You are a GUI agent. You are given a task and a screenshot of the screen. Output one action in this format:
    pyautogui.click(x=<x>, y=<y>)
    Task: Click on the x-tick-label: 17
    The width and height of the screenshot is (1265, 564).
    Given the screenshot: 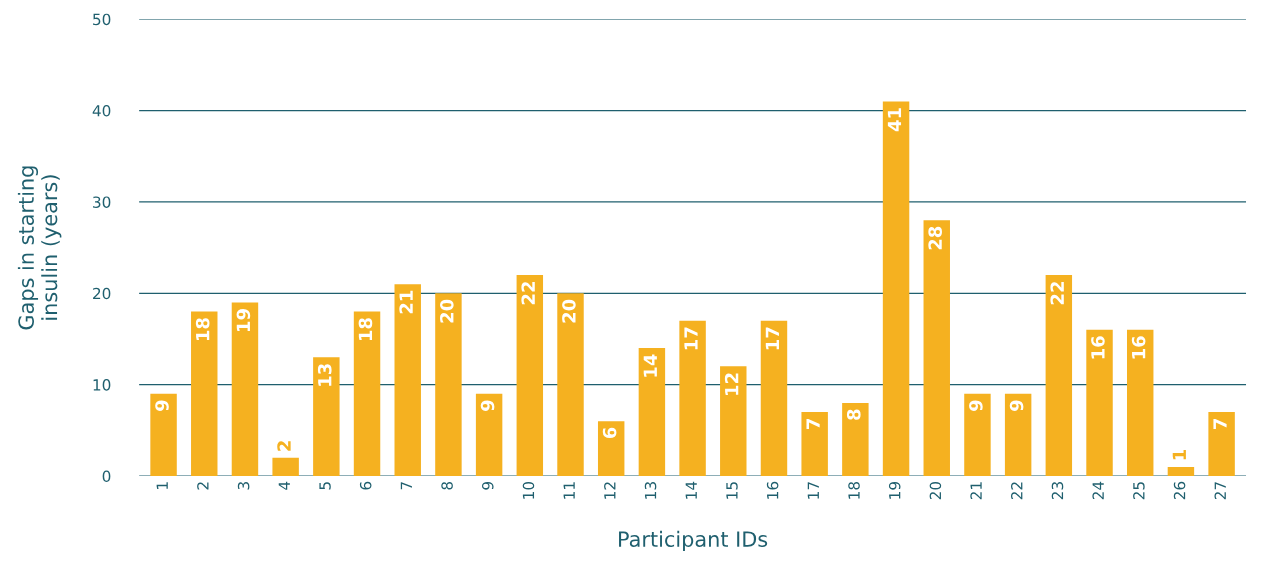 What is the action you would take?
    pyautogui.click(x=813, y=490)
    